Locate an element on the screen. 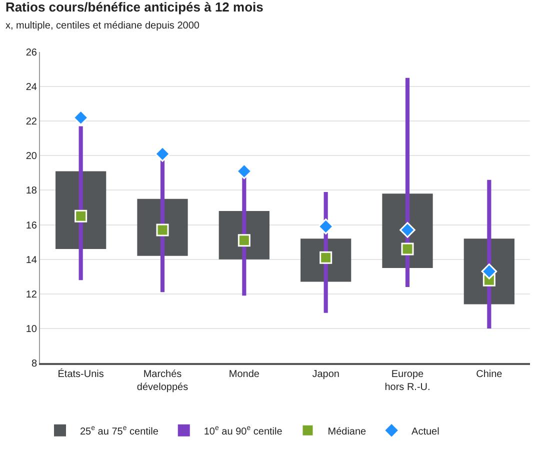 The image size is (545, 457). x-tick-label: Marchés développés is located at coordinates (162, 380).